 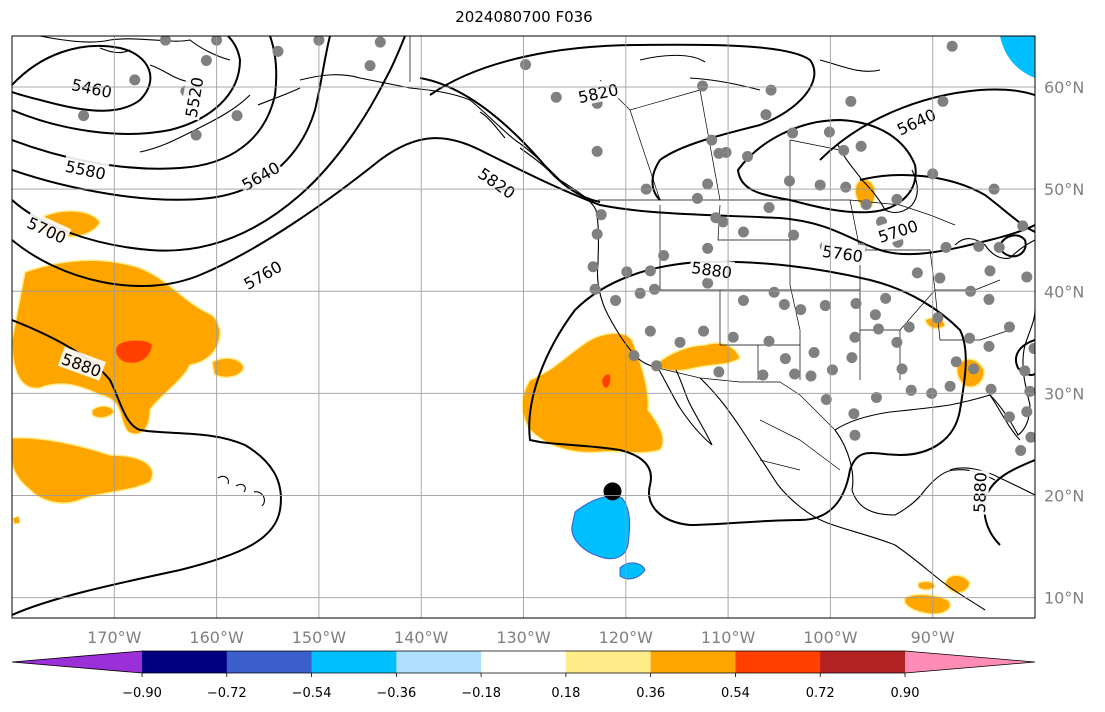 I want to click on contour-label-text: 5880, so click(x=980, y=492).